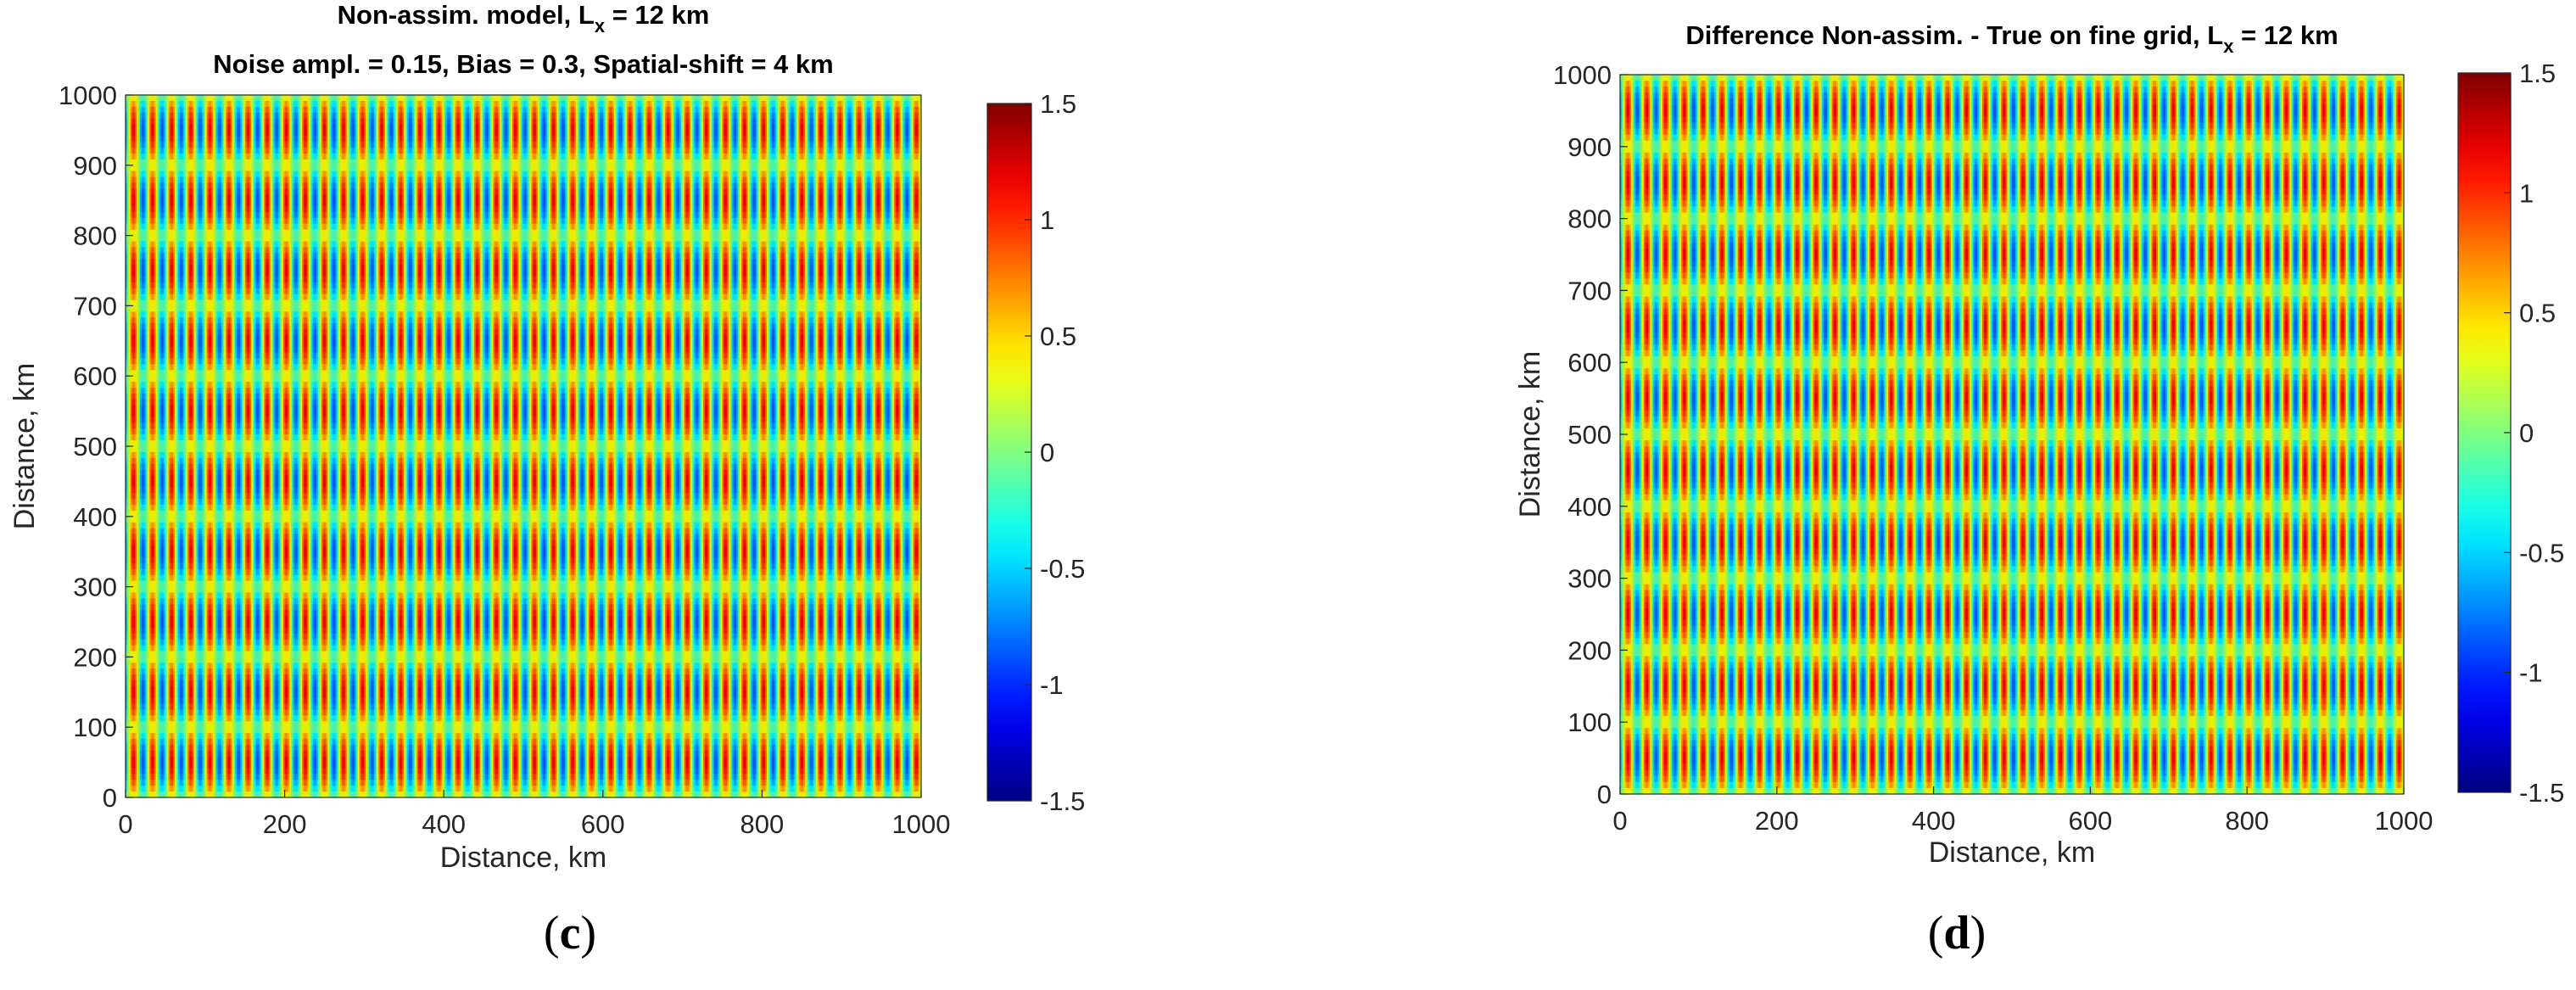 This screenshot has width=2576, height=990. I want to click on chart-title-line: Non-assim. model, Lx = 12 km, so click(524, 18).